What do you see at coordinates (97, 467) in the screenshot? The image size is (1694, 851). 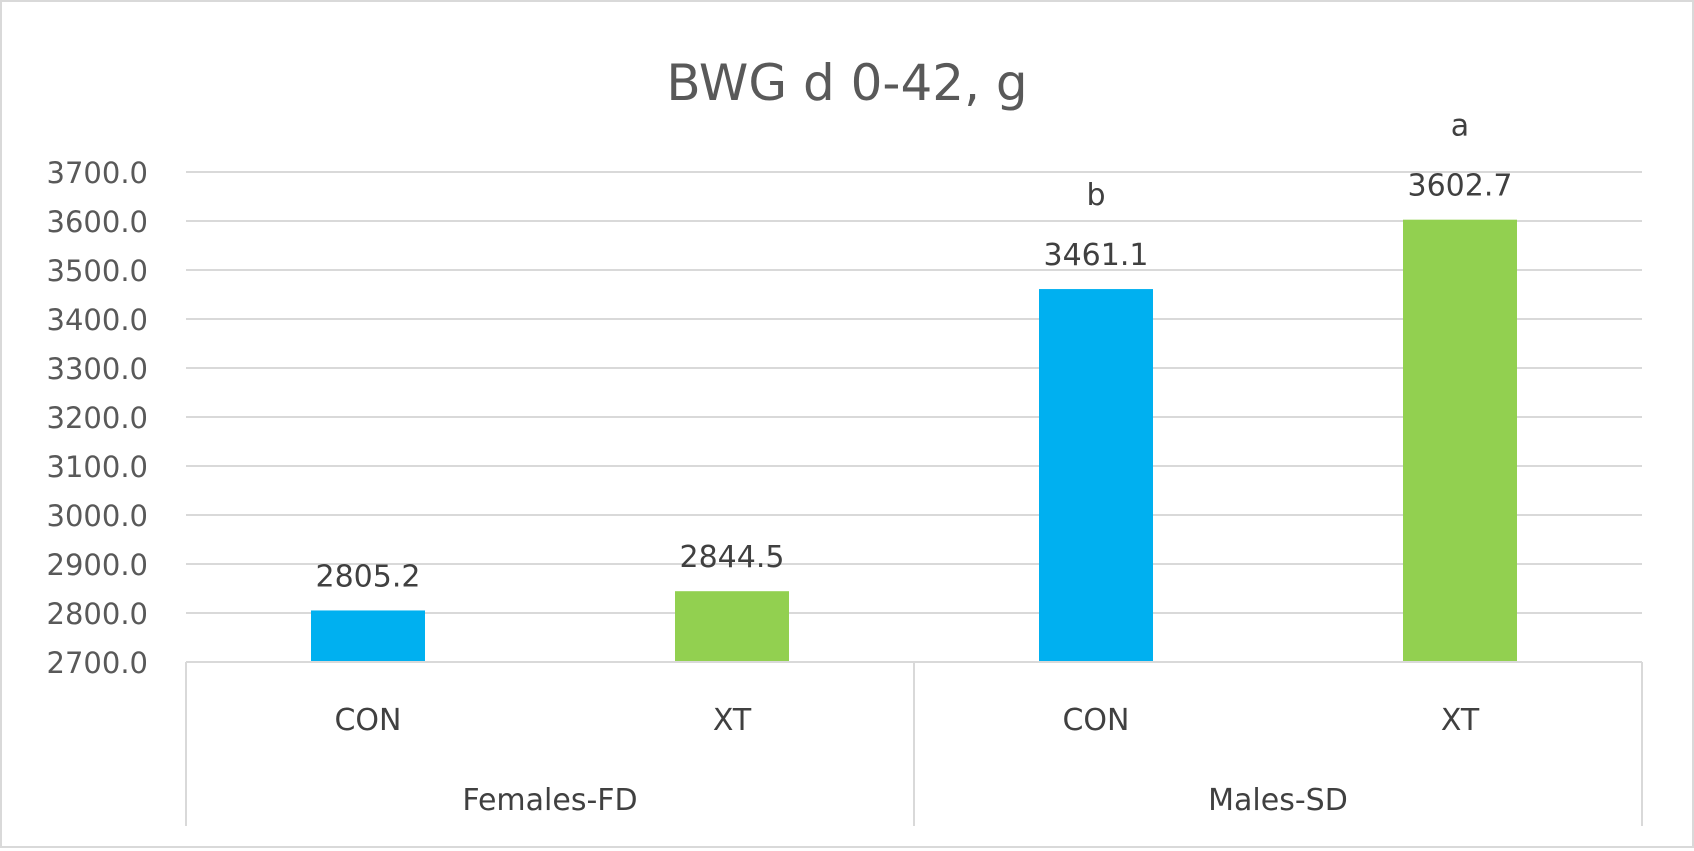 I see `y-tick-label: 3100.0` at bounding box center [97, 467].